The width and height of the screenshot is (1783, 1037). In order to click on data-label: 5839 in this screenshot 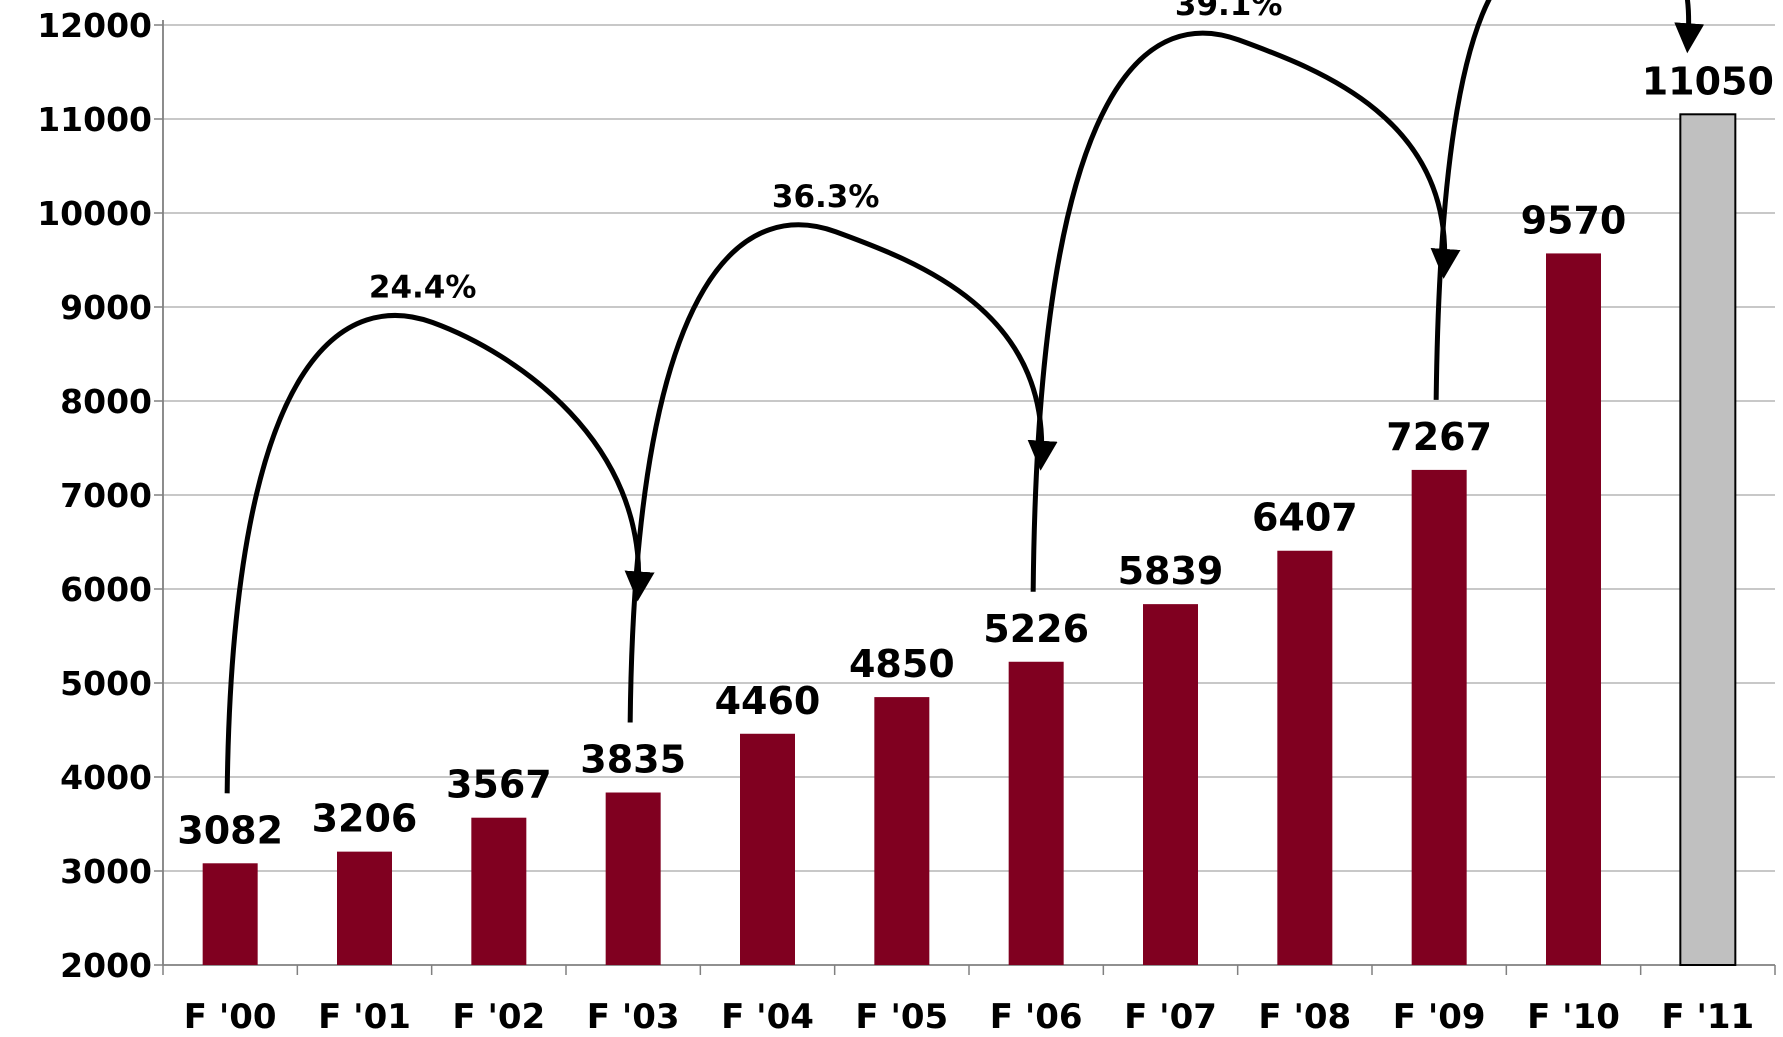, I will do `click(1171, 571)`.